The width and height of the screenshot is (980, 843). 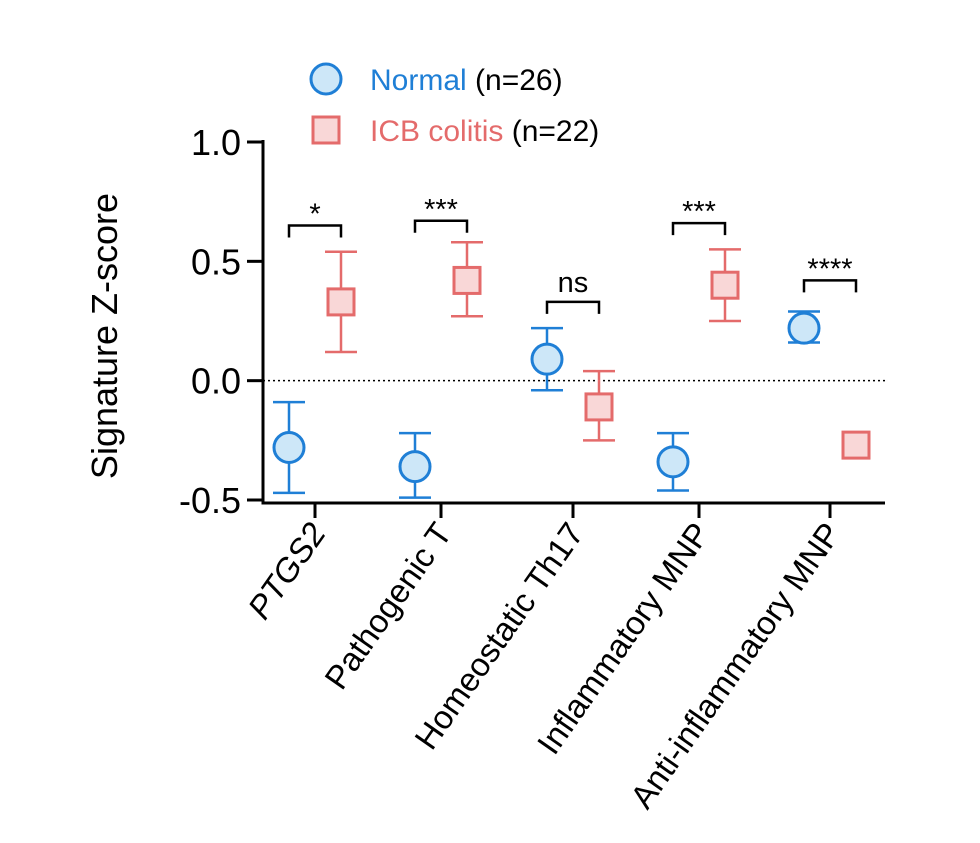 I want to click on significance-label: ****, so click(x=829, y=269).